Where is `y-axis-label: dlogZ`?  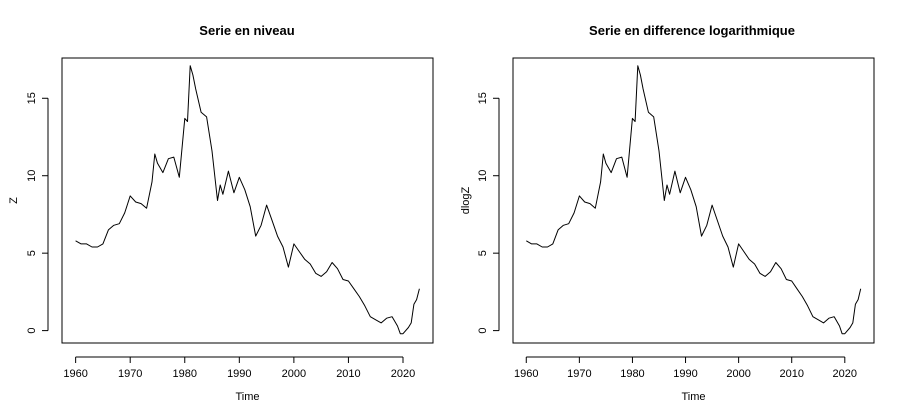 y-axis-label: dlogZ is located at coordinates (466, 200).